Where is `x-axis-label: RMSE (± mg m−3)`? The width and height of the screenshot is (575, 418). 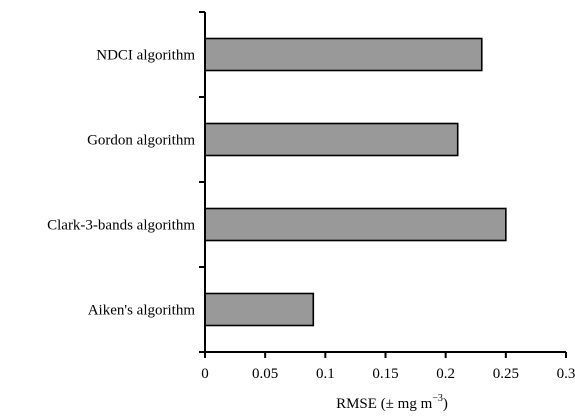
x-axis-label: RMSE (± mg m−3) is located at coordinates (392, 402).